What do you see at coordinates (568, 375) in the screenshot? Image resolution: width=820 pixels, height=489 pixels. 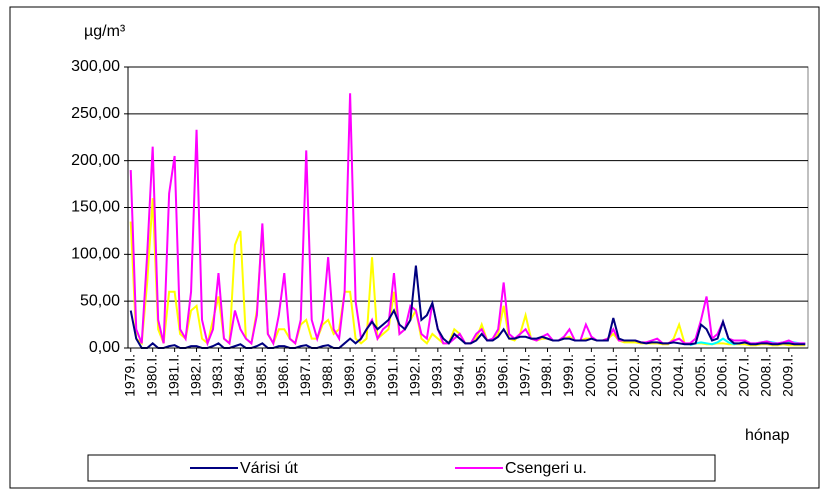 I see `x-tick-label: 1999.I.` at bounding box center [568, 375].